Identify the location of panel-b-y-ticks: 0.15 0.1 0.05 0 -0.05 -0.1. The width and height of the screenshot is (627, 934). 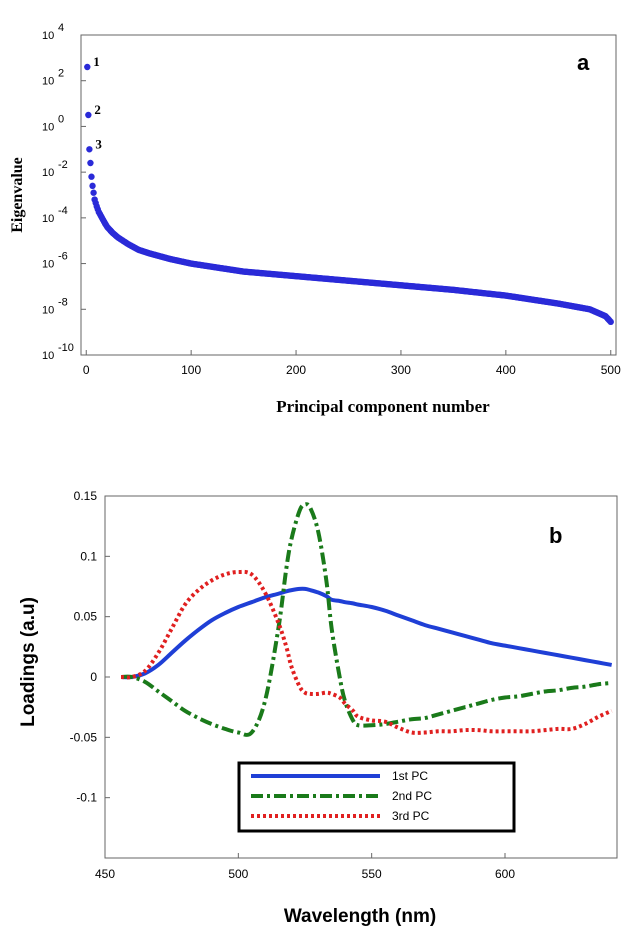
(90, 647).